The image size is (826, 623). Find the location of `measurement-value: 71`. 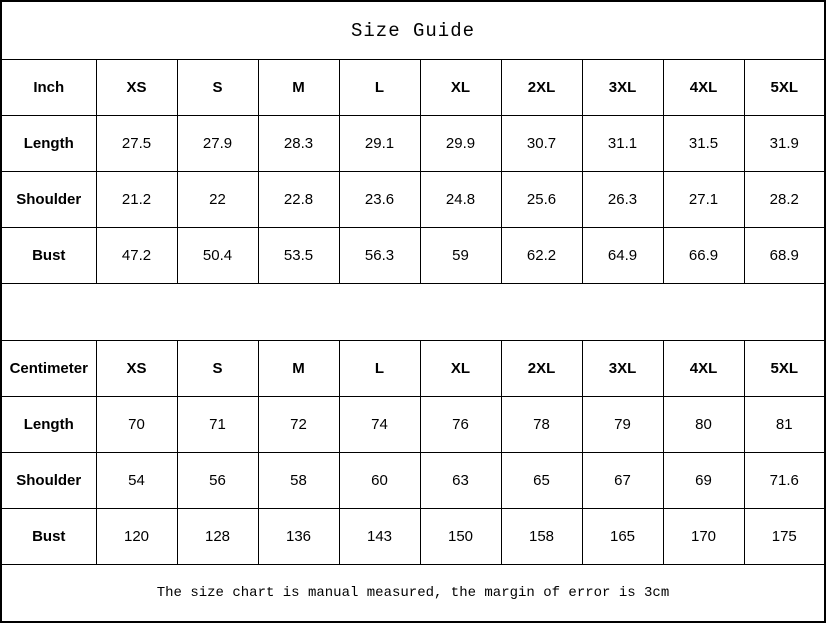

measurement-value: 71 is located at coordinates (217, 424).